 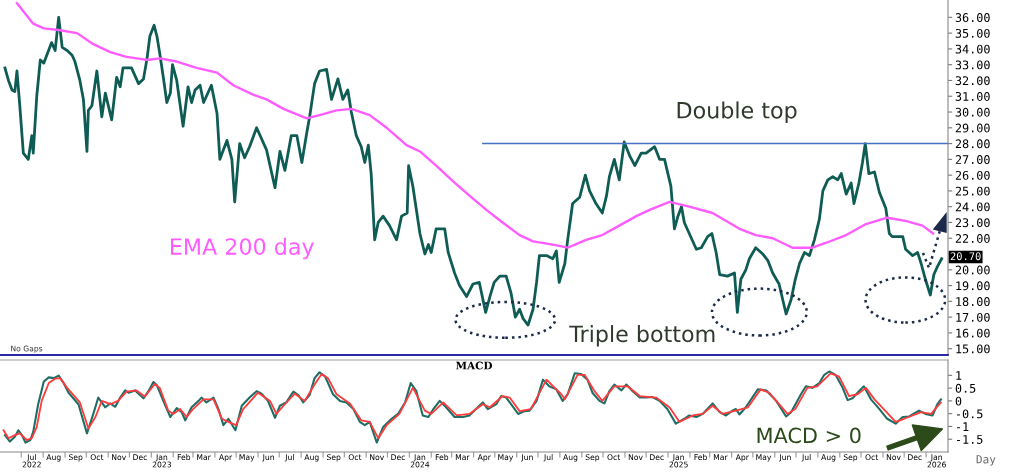 I want to click on y-tick-label: 0.5, so click(x=965, y=388).